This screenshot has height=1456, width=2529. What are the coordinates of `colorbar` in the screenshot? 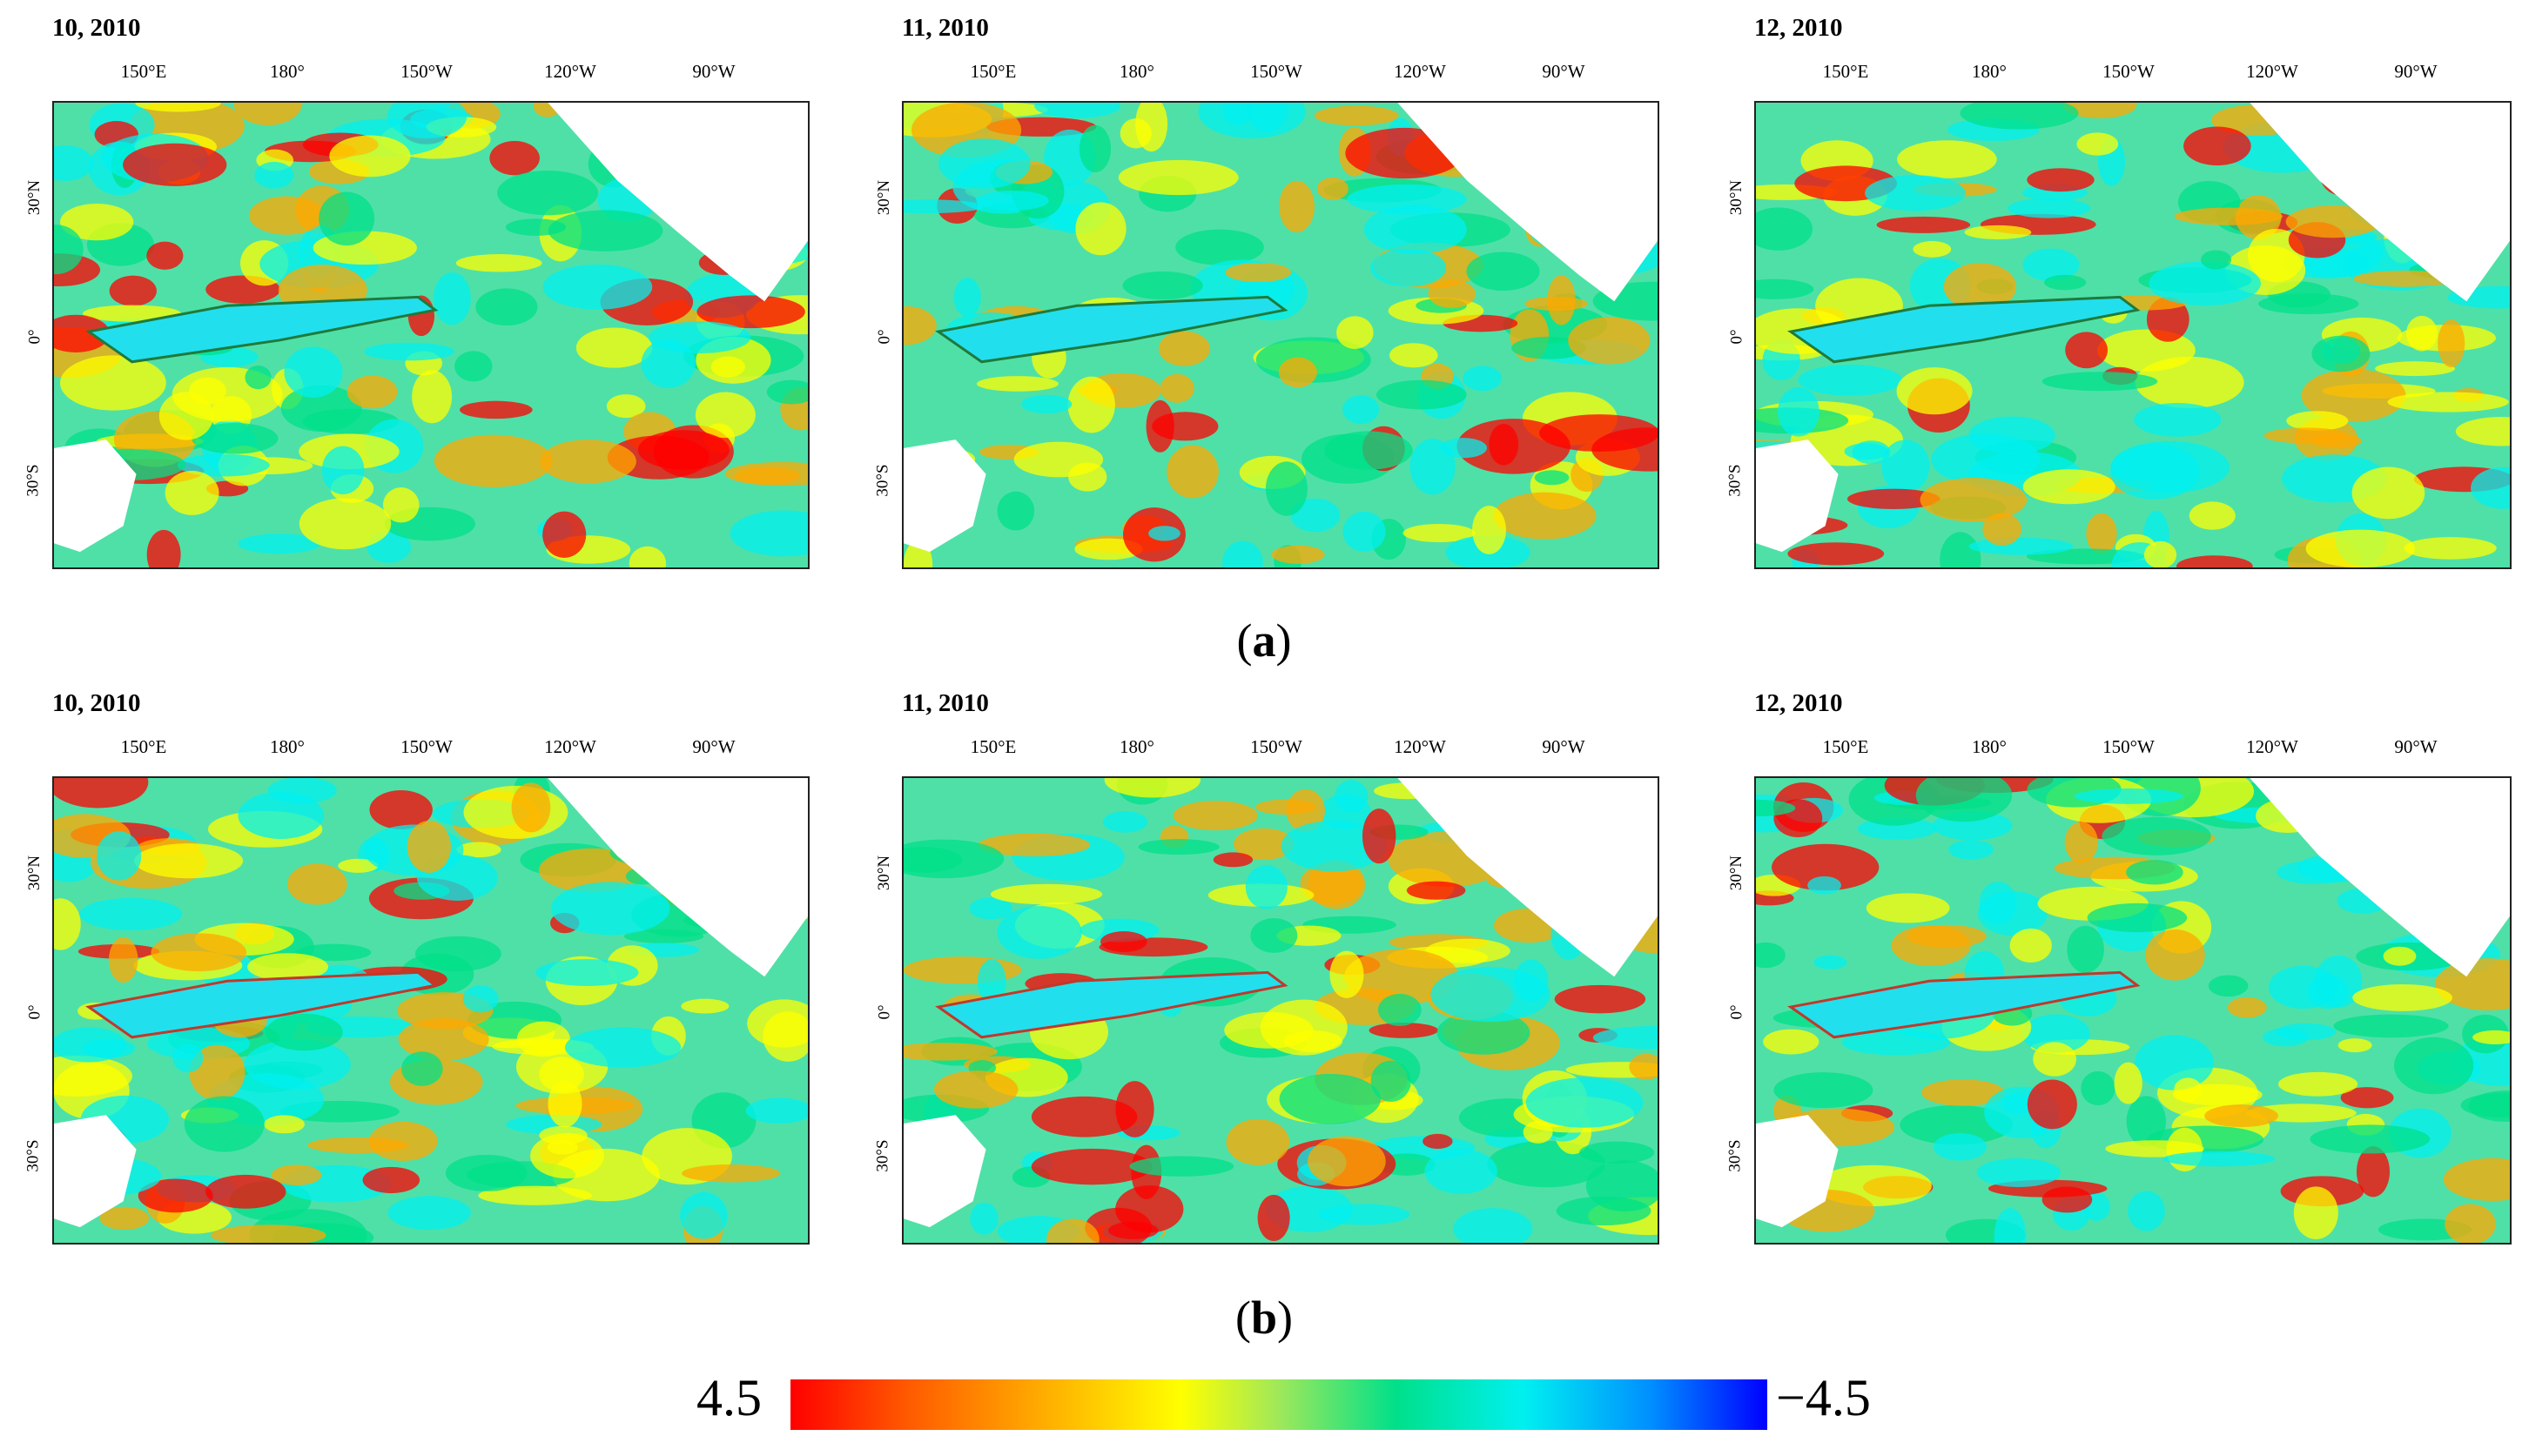 It's located at (1278, 1404).